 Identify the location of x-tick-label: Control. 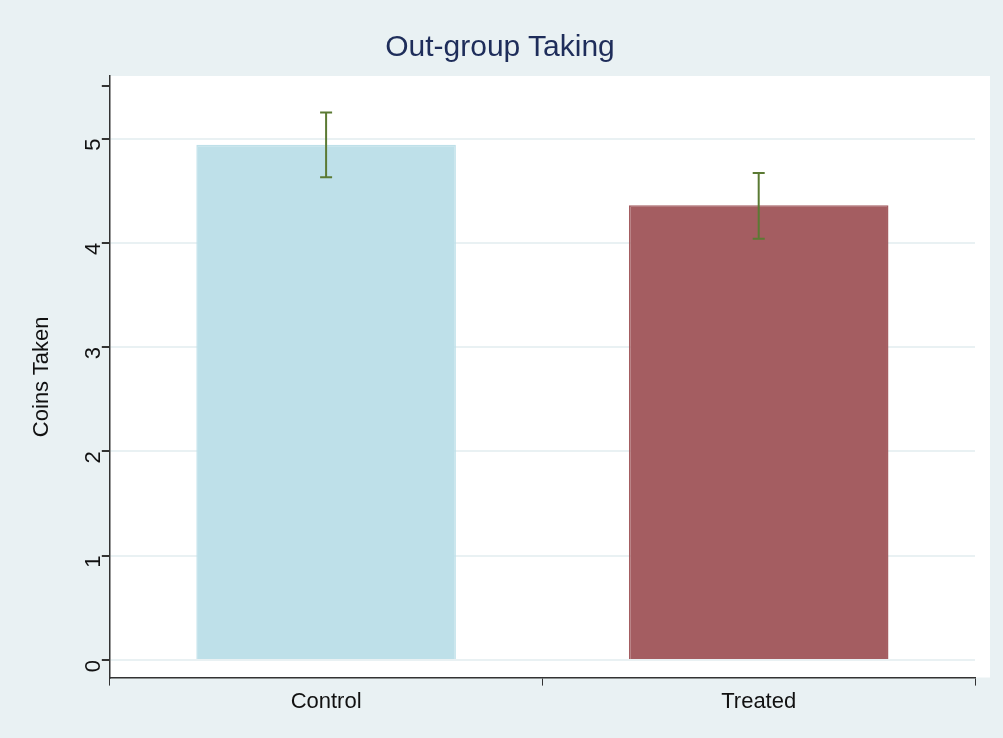
(326, 700).